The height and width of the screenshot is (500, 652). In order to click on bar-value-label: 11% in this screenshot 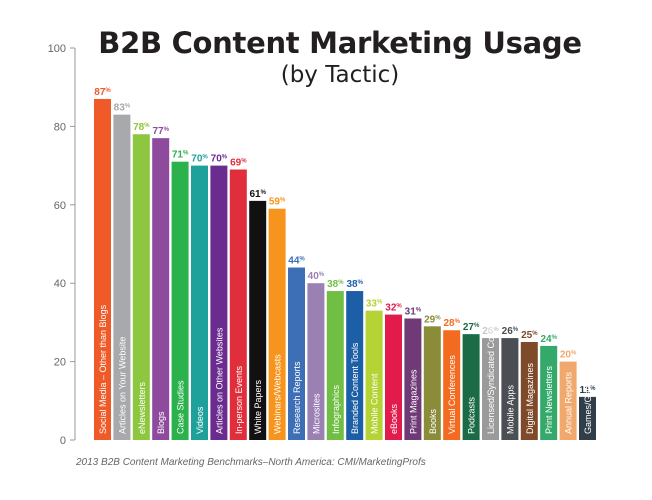, I will do `click(588, 390)`.